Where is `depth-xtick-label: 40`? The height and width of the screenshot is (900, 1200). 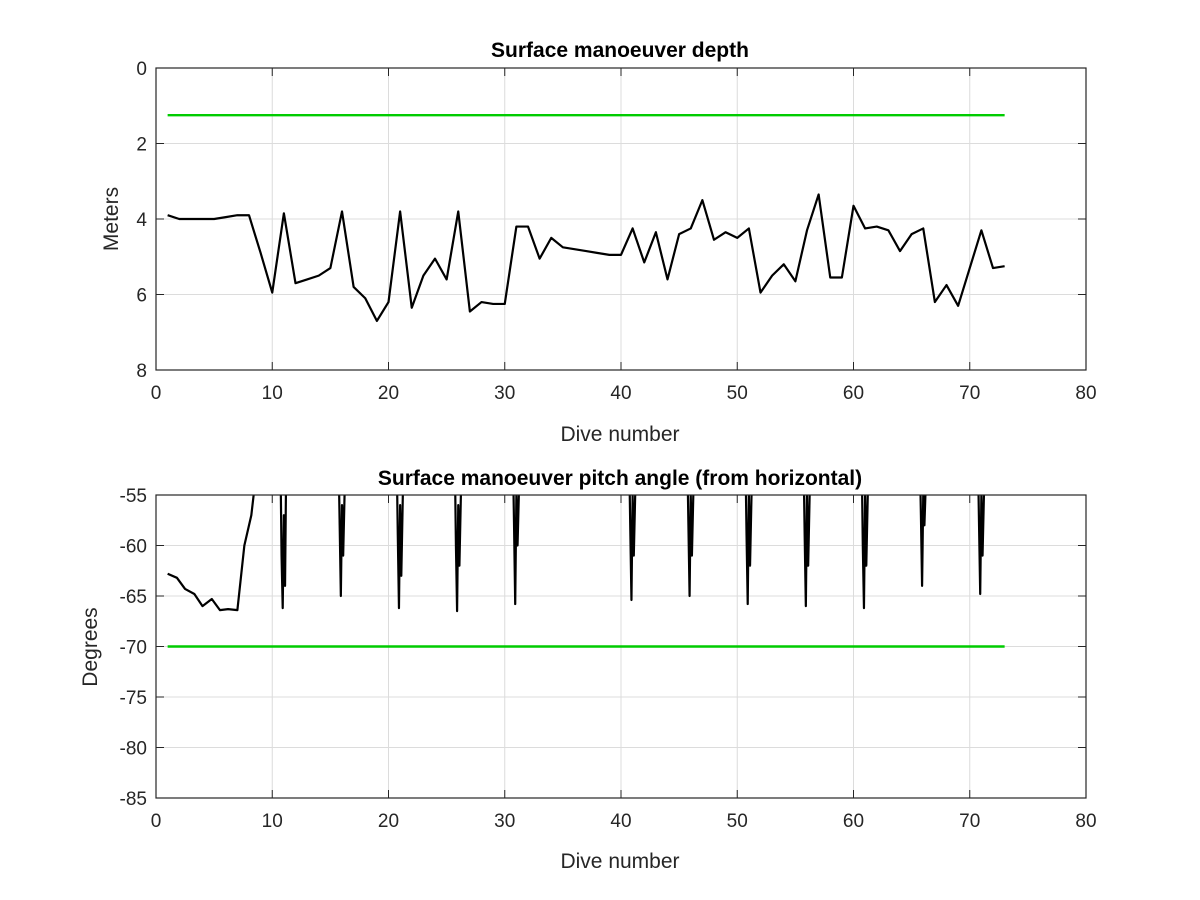
depth-xtick-label: 40 is located at coordinates (620, 393).